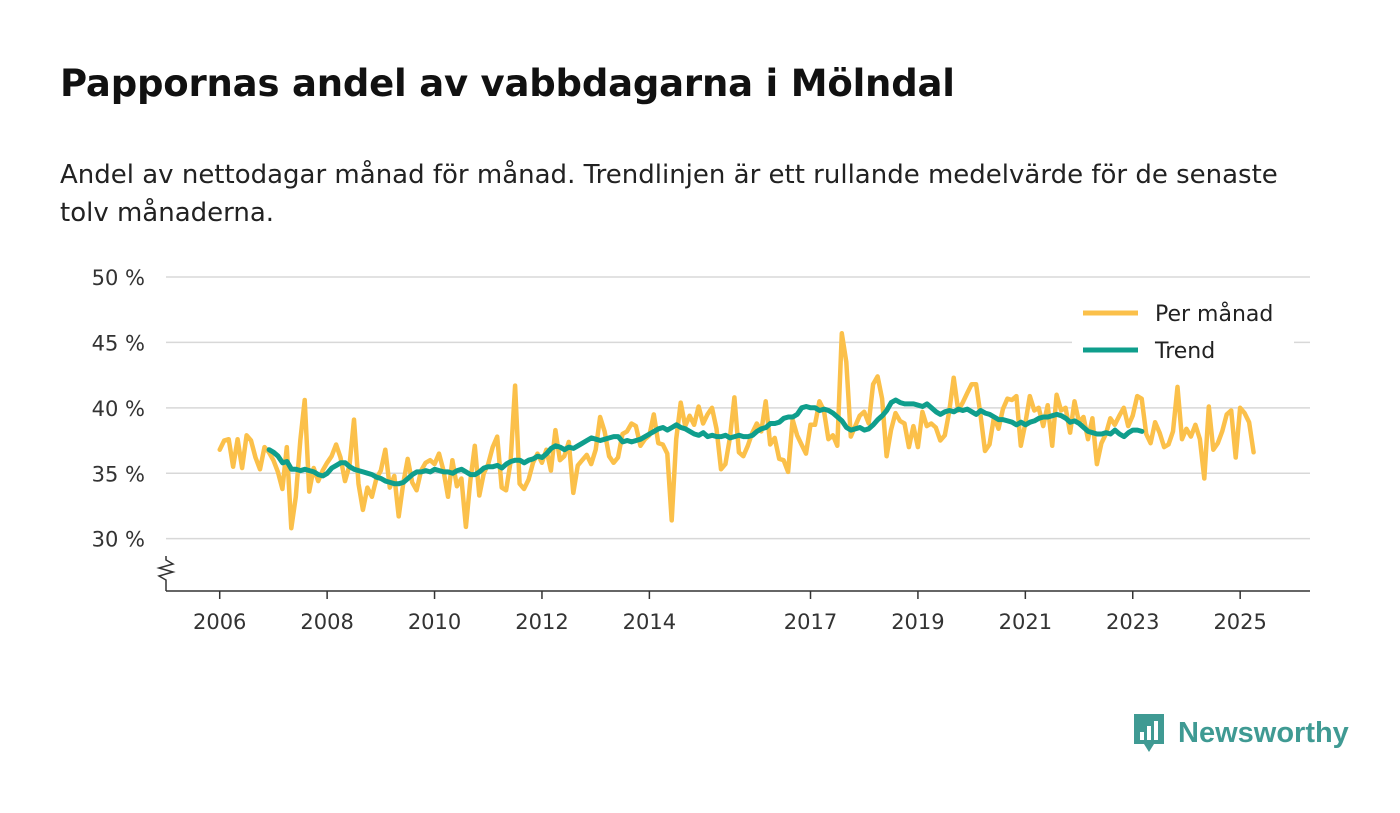 The height and width of the screenshot is (813, 1400). I want to click on y-tick-label: 40 %, so click(118, 409).